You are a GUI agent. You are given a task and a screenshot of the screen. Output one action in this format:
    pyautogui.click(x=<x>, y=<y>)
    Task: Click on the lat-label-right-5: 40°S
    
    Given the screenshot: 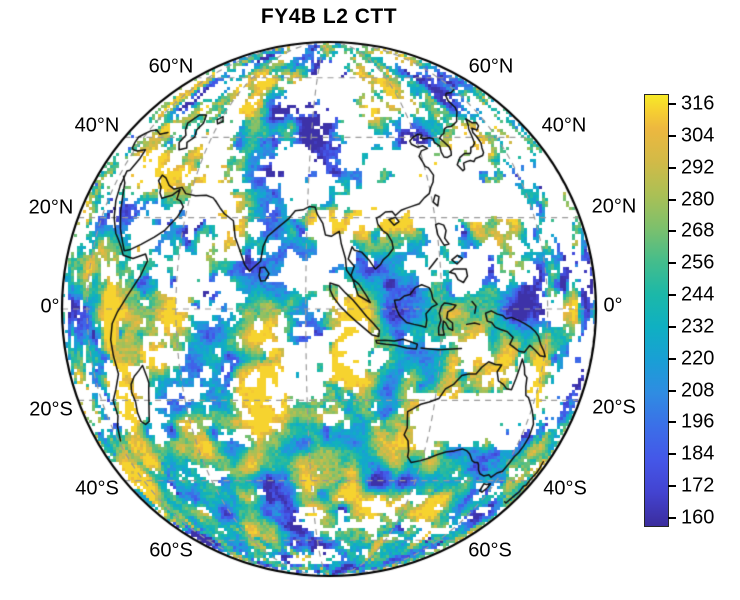 What is the action you would take?
    pyautogui.click(x=565, y=488)
    